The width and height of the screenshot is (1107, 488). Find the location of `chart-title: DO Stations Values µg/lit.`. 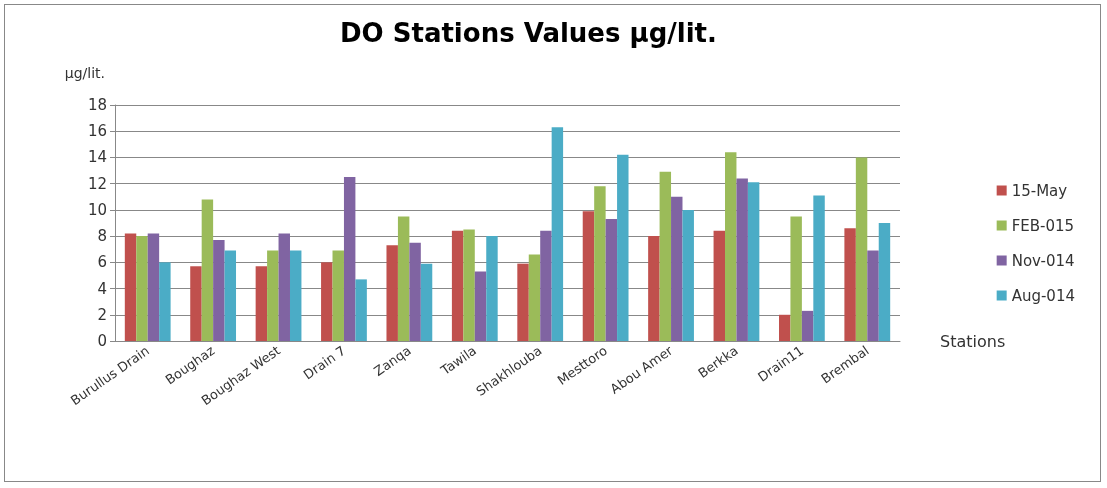

chart-title: DO Stations Values µg/lit. is located at coordinates (528, 33).